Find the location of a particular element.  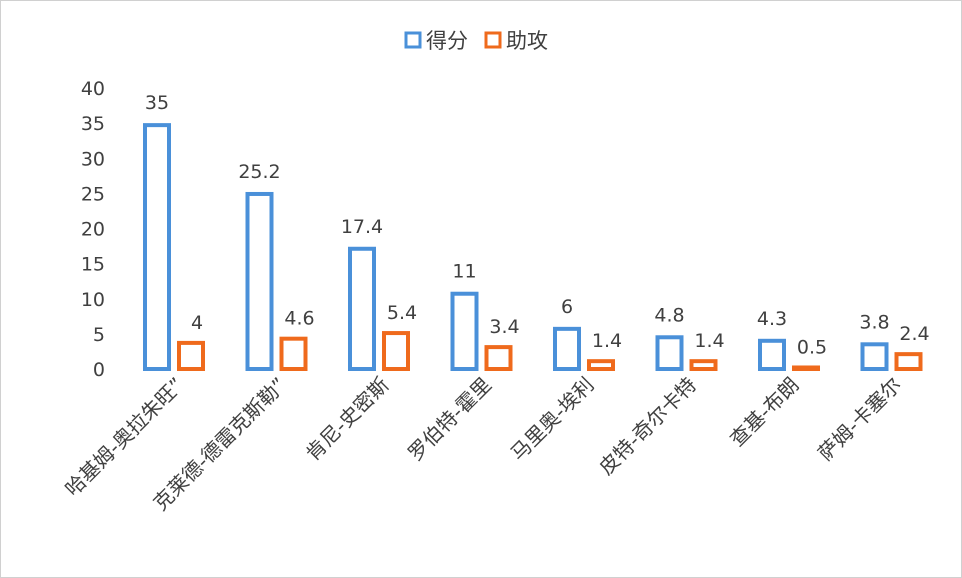

legend-label-1: 得分 is located at coordinates (447, 41).